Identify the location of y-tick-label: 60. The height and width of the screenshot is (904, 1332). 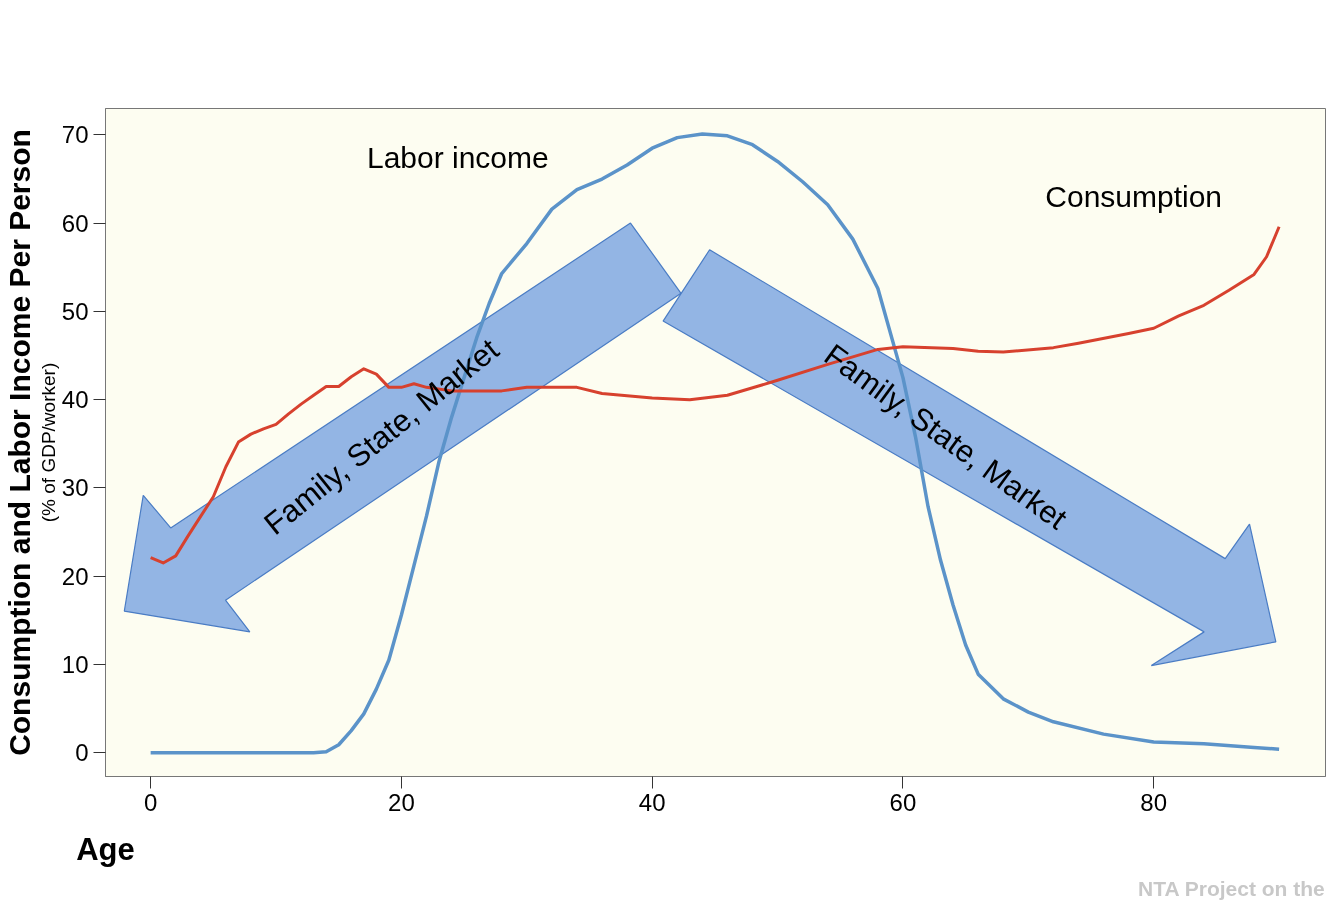
(75, 223).